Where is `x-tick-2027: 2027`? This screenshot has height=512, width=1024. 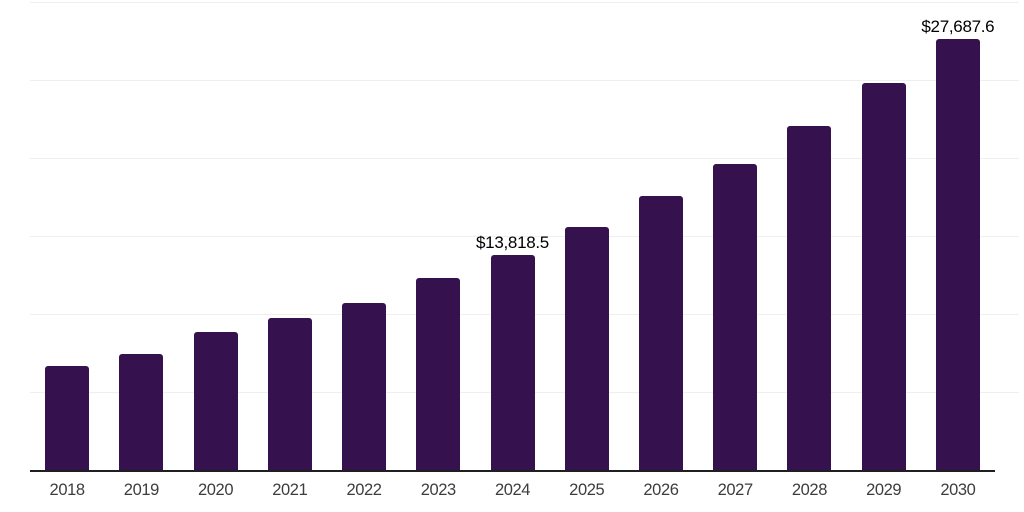 x-tick-2027: 2027 is located at coordinates (735, 490).